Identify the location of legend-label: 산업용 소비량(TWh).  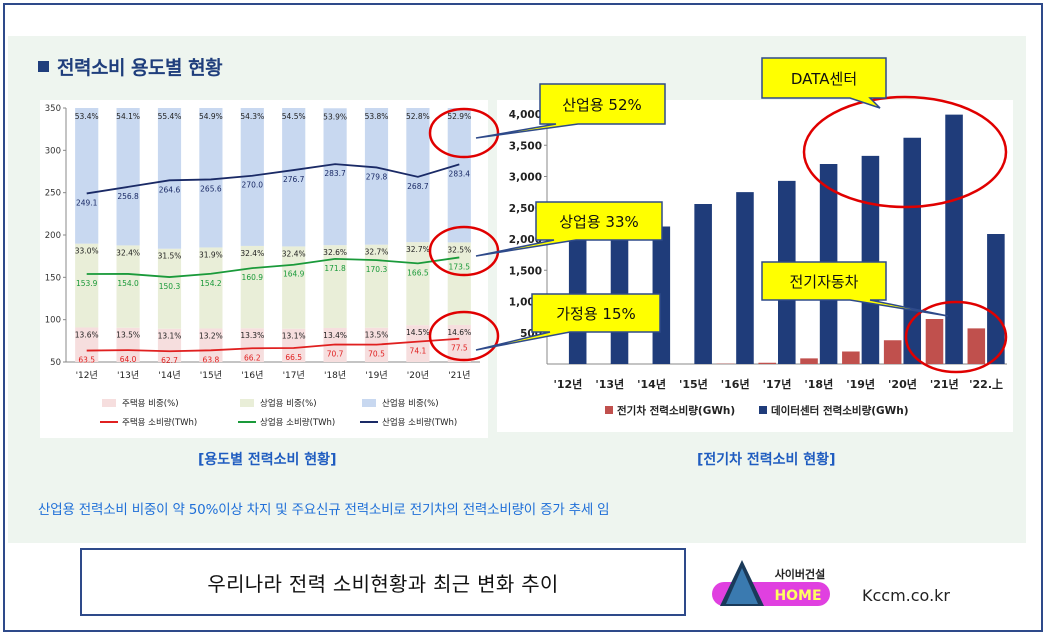
(419, 422).